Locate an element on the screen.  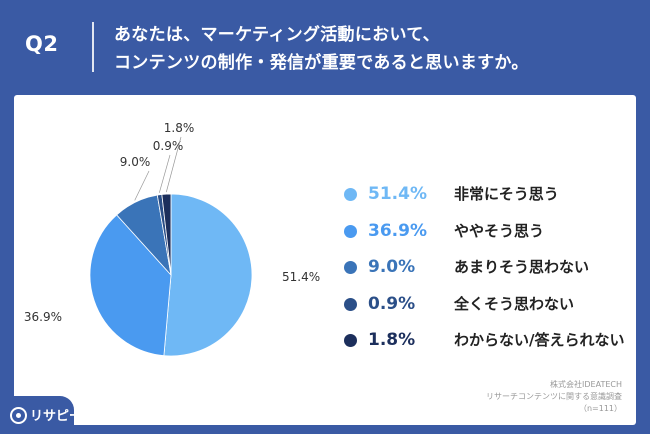
slice-label: 0.9% is located at coordinates (168, 146).